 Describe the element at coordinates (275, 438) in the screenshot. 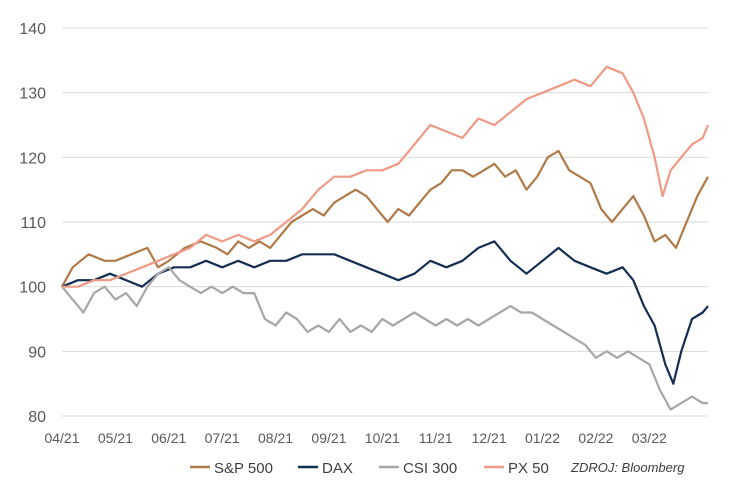

I see `x-tick-label: 08/21` at that location.